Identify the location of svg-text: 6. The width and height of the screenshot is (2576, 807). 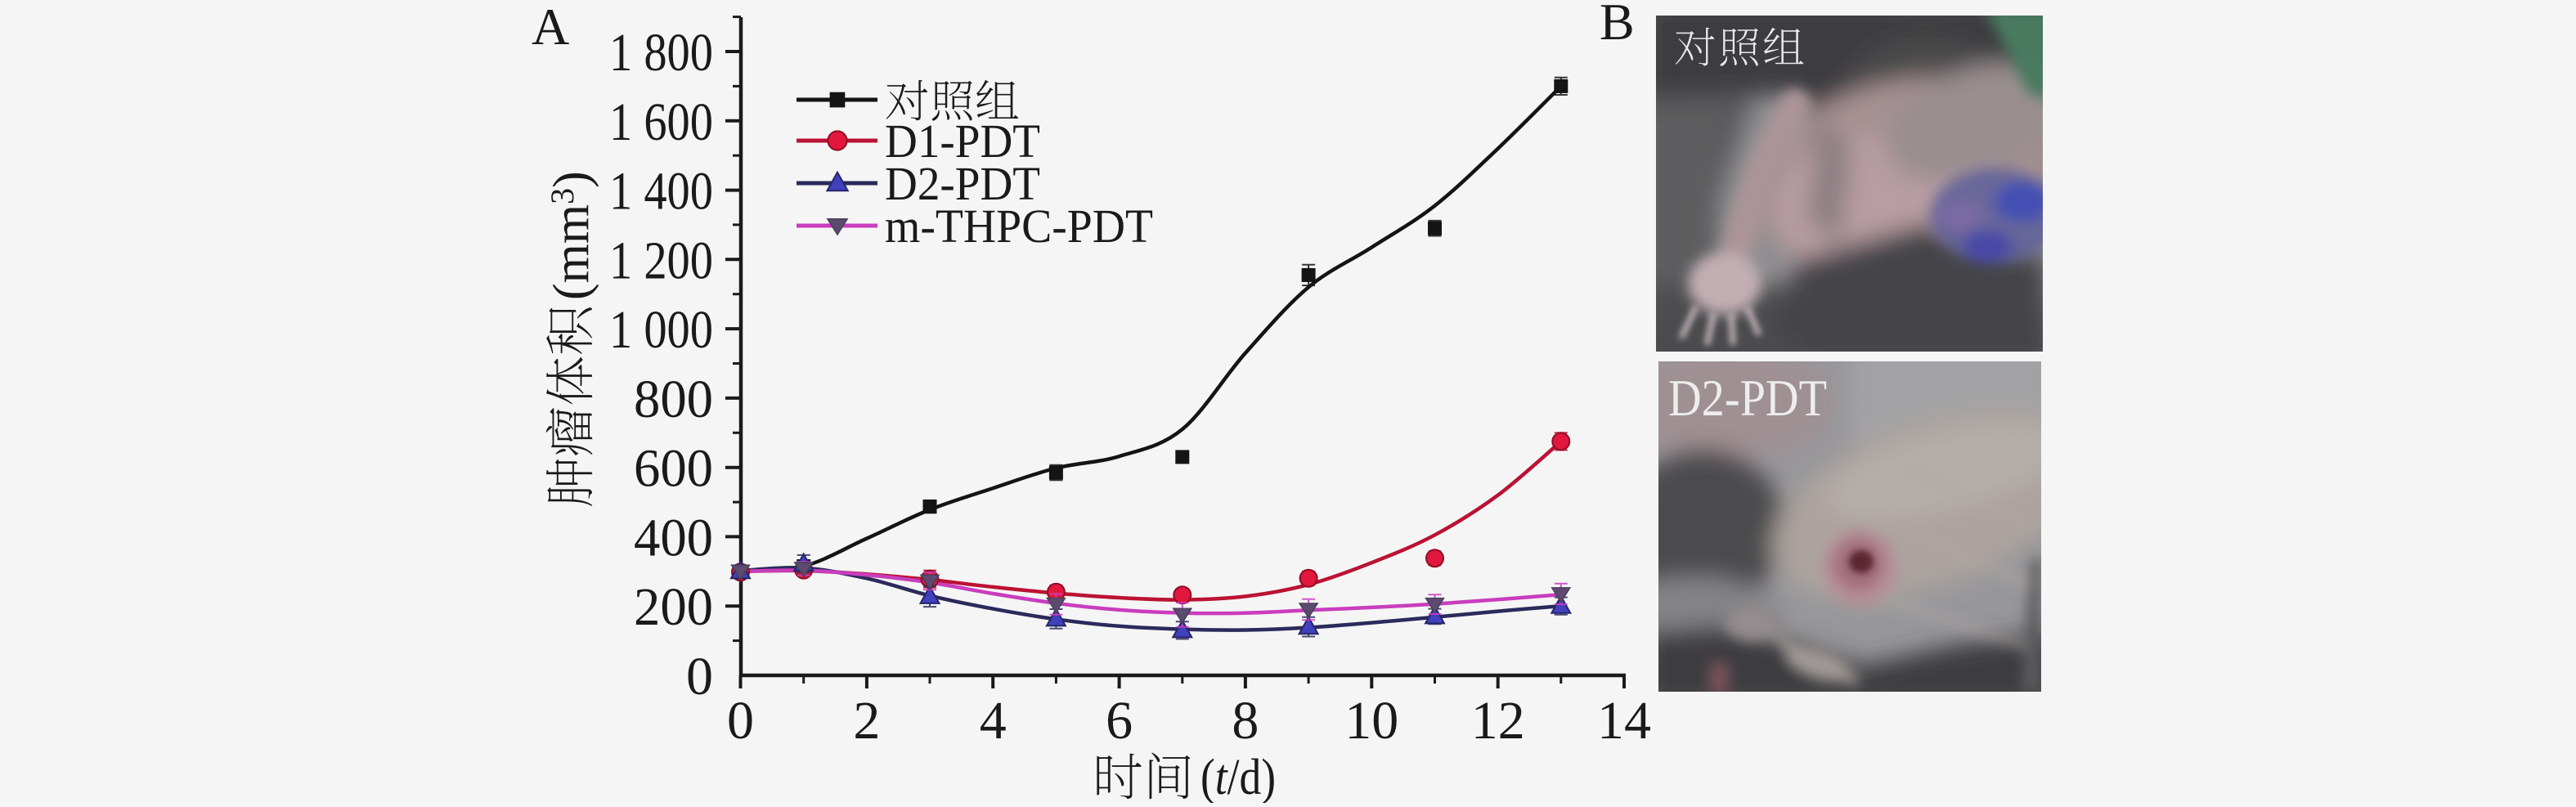
(1119, 721).